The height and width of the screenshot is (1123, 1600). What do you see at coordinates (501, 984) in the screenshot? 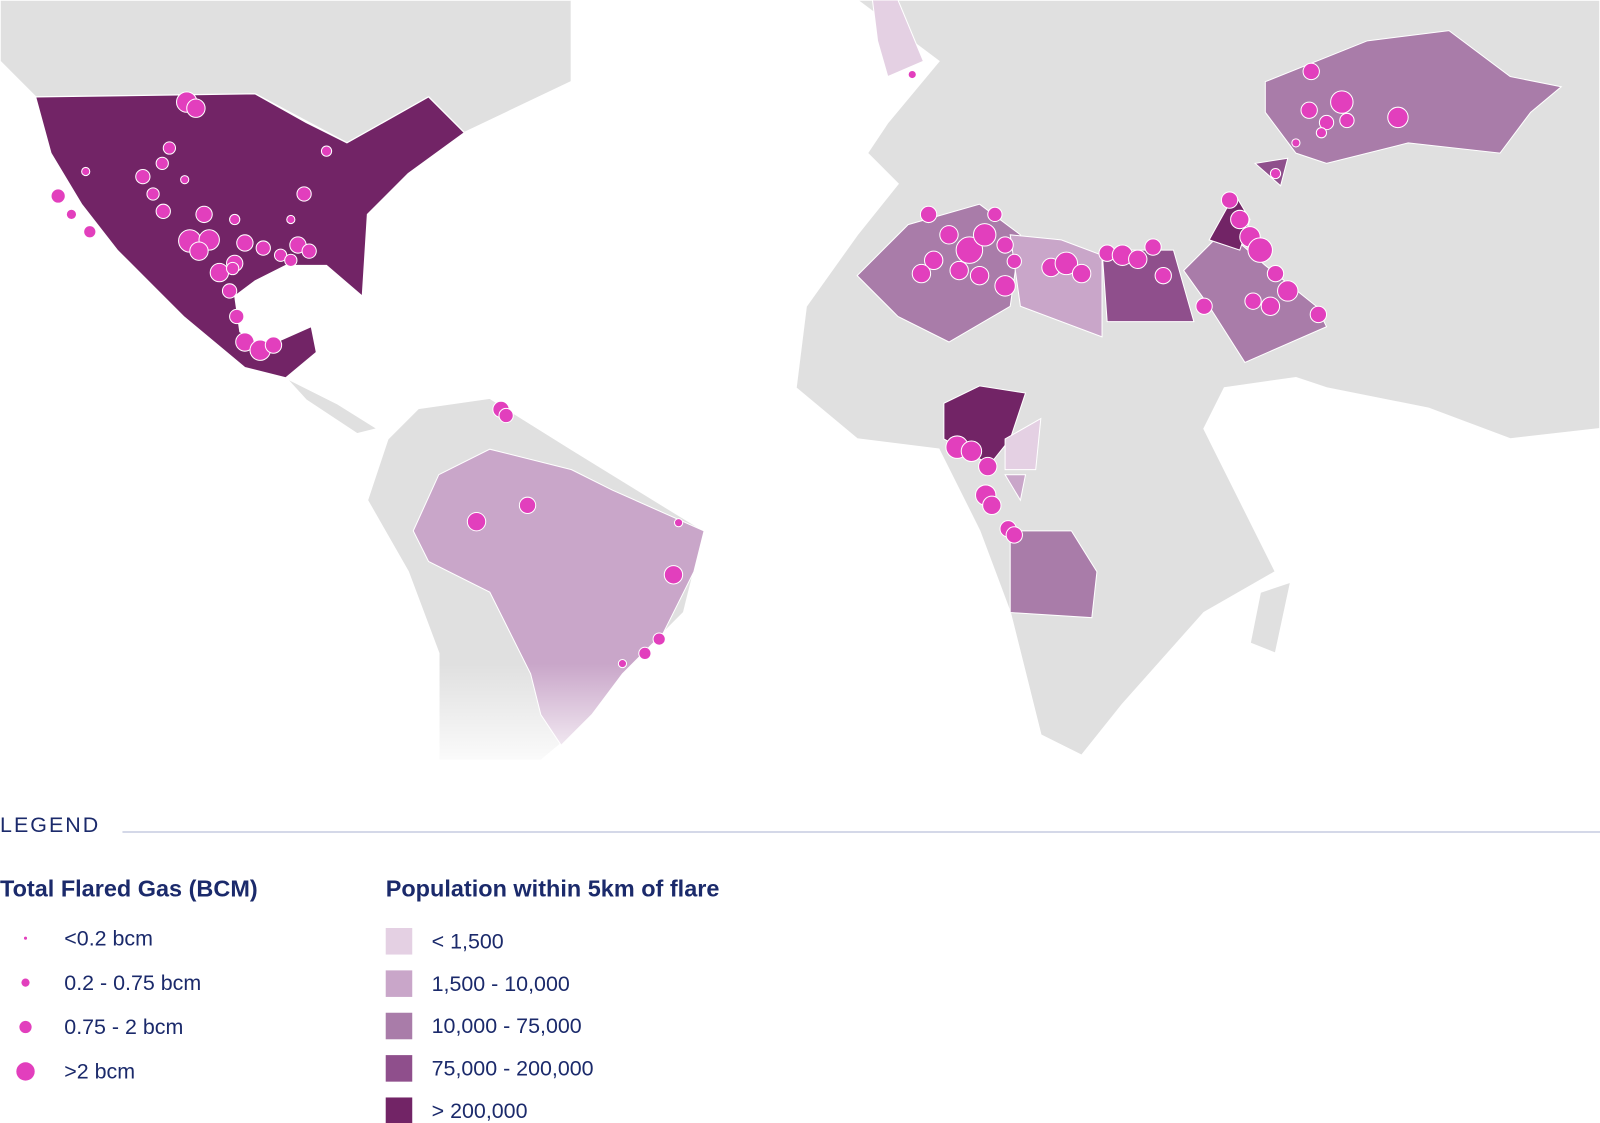
I see `legend-label: 1,500 - 10,000` at bounding box center [501, 984].